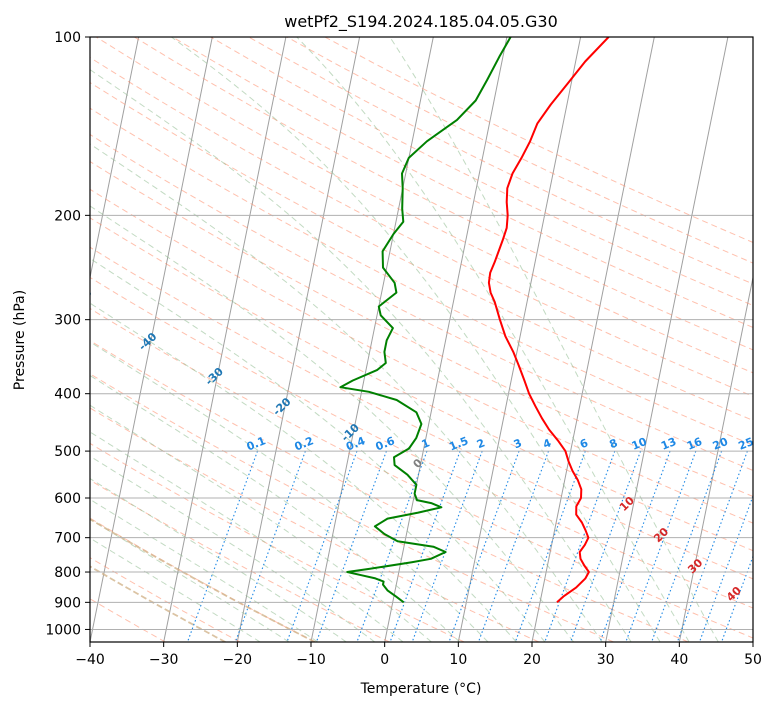  What do you see at coordinates (67, 321) in the screenshot?
I see `y-tick-label: 300` at bounding box center [67, 321].